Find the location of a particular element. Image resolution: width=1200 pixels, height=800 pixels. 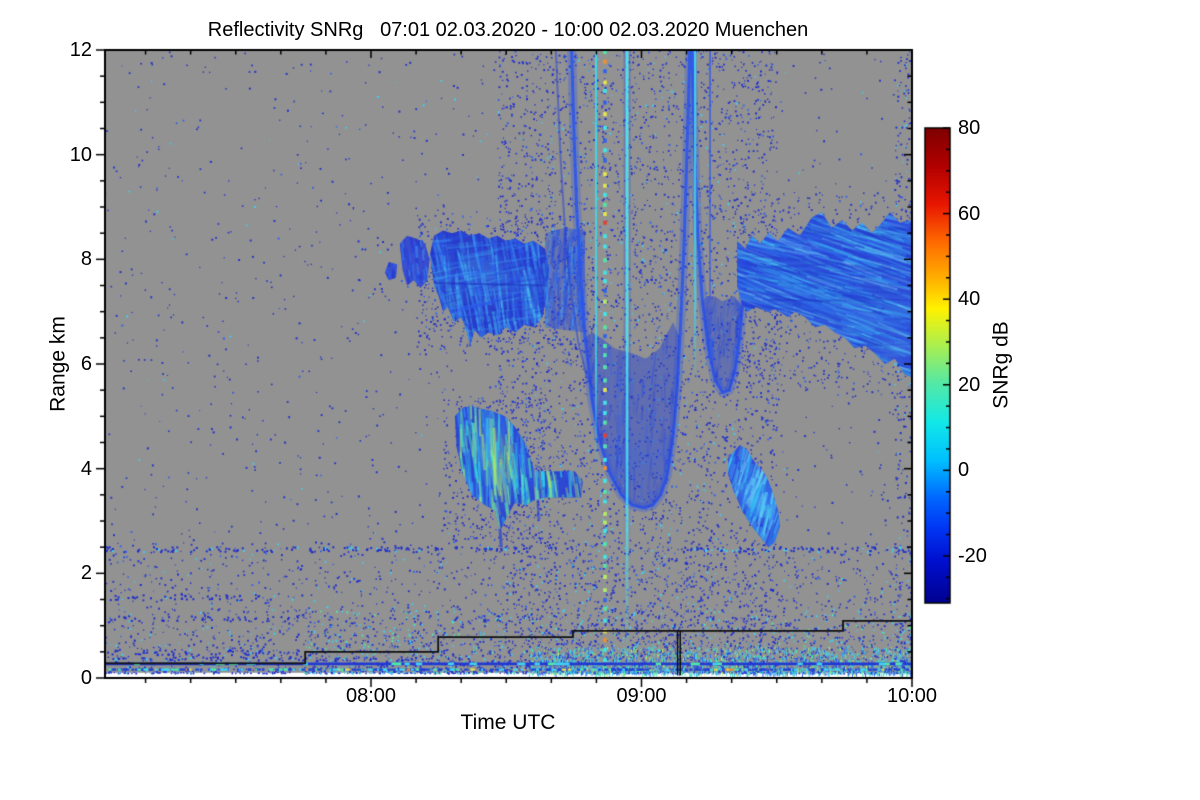

x-tick-label: 09:00 is located at coordinates (641, 696).